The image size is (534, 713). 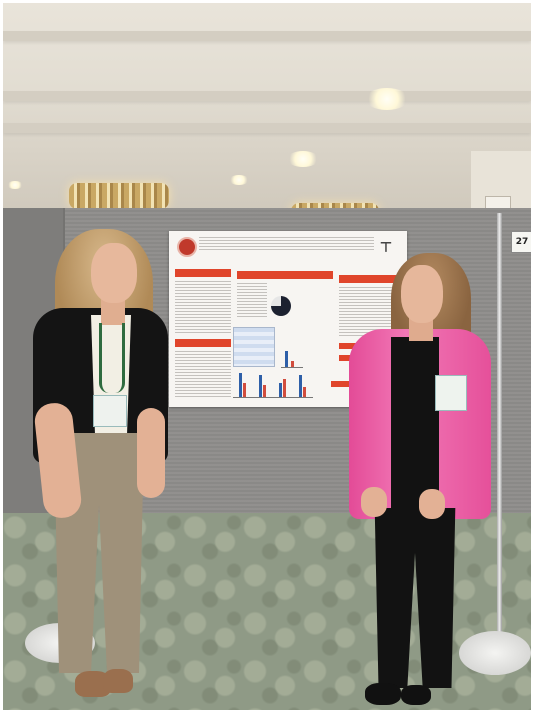 I want to click on booth-number-tag: 27, so click(x=521, y=242).